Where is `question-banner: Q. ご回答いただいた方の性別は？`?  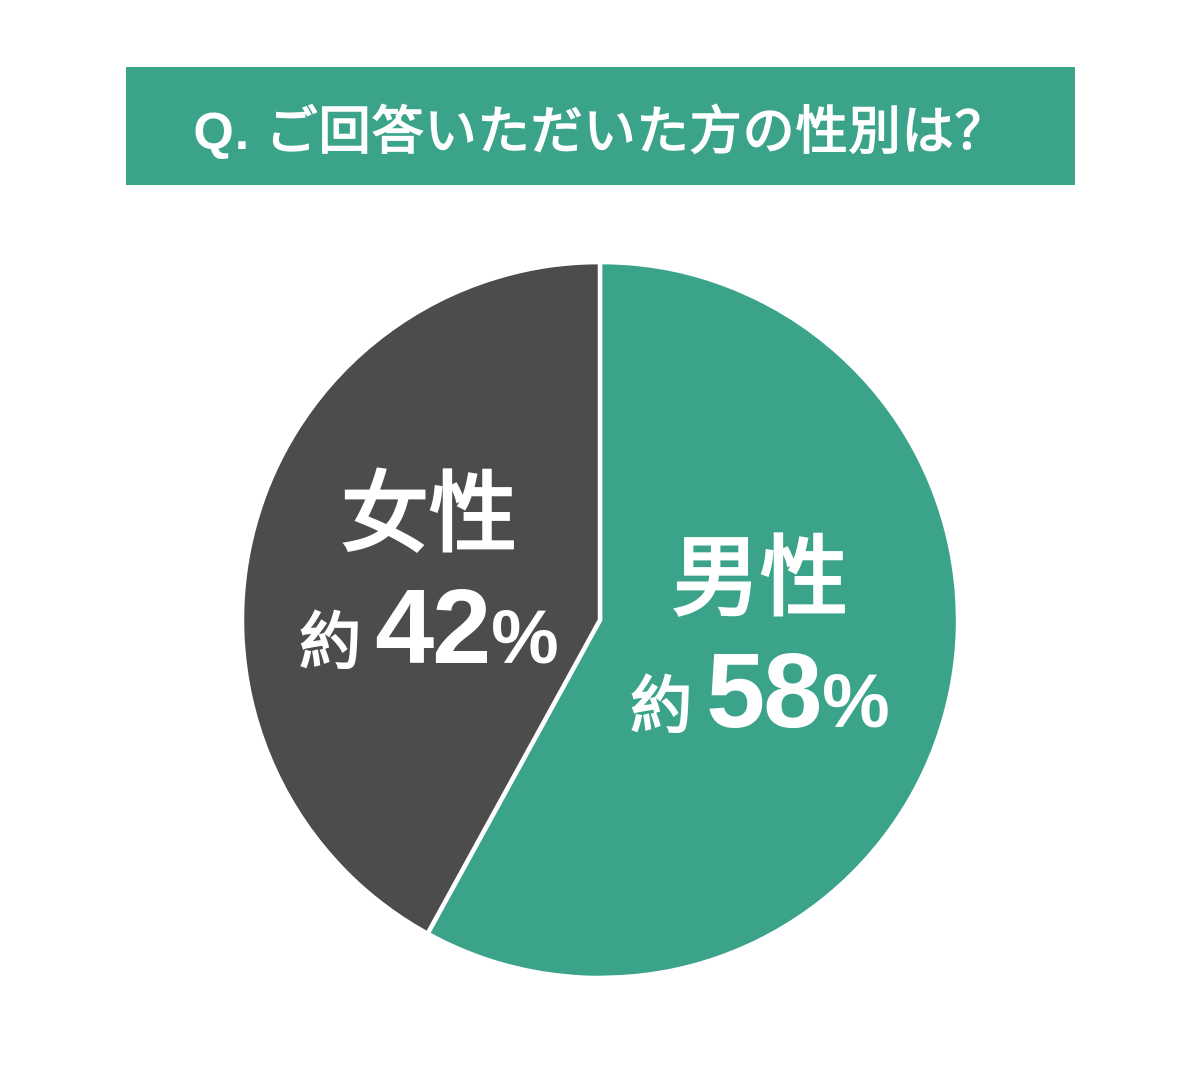 question-banner: Q. ご回答いただいた方の性別は？ is located at coordinates (600, 126).